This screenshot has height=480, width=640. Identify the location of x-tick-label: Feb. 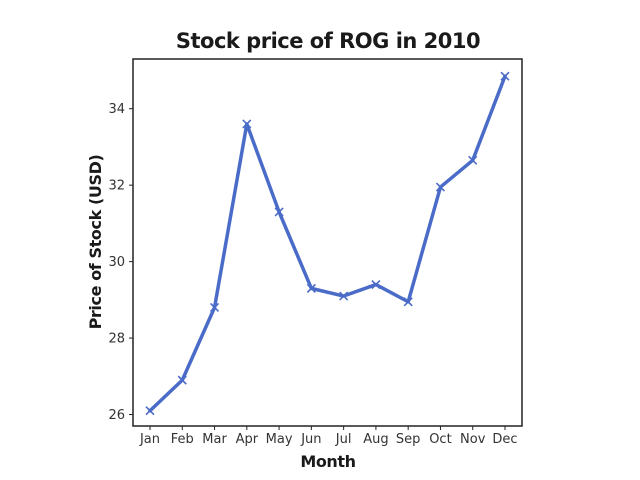
(182, 439).